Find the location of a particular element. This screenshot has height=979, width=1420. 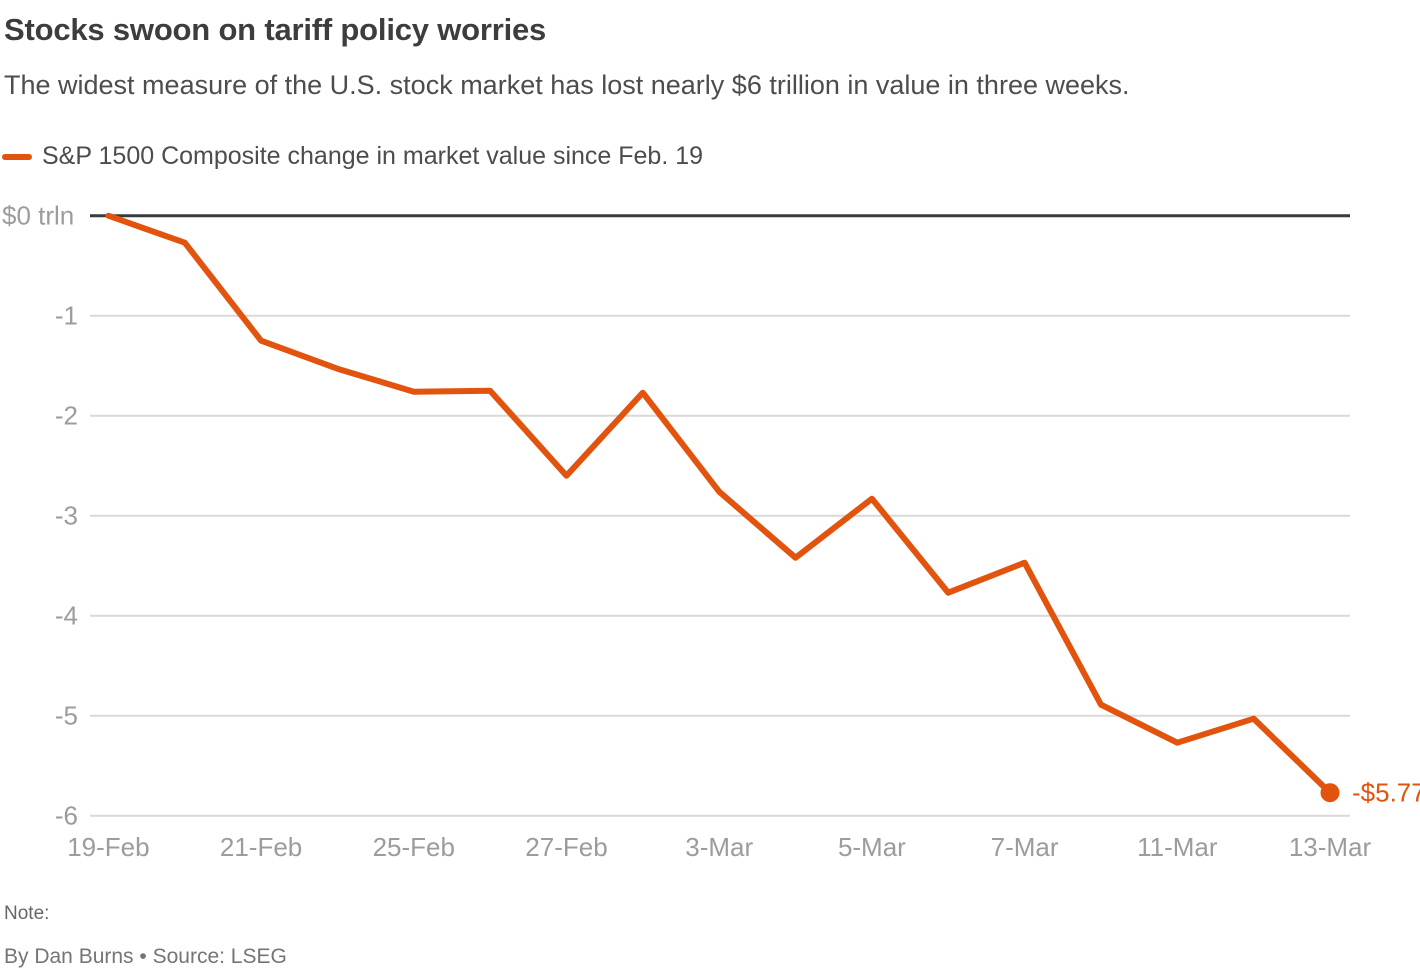

x-tick-label: 11-Mar is located at coordinates (1177, 847).